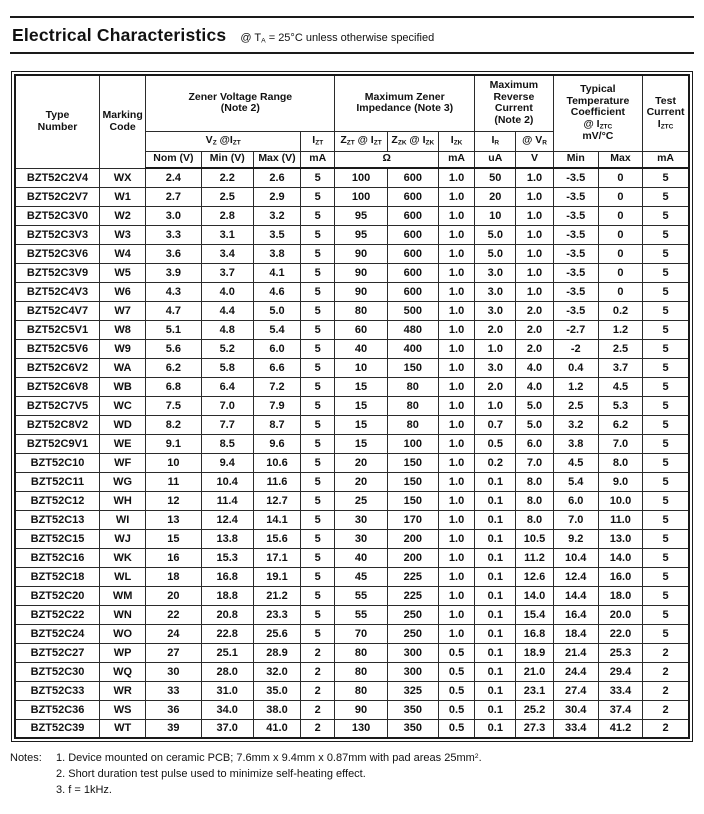  Describe the element at coordinates (57, 121) in the screenshot. I see `header-type-number: Type Number` at that location.